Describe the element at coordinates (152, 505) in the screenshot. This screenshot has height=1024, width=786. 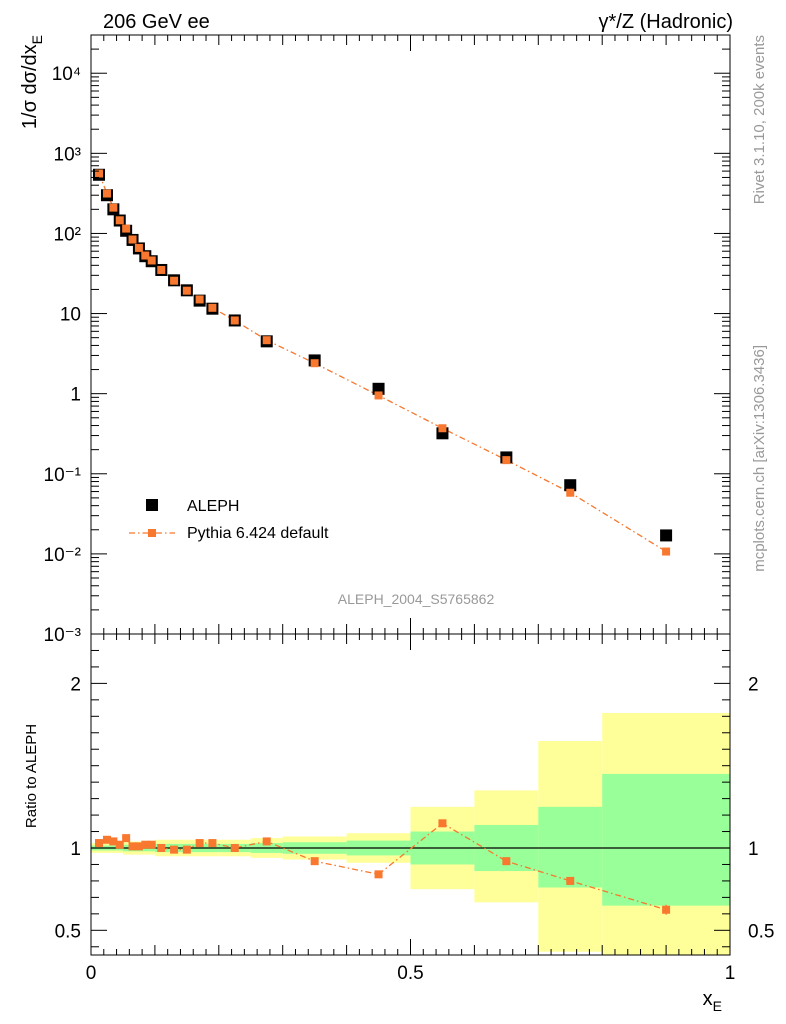
I see `legend-data-marker` at that location.